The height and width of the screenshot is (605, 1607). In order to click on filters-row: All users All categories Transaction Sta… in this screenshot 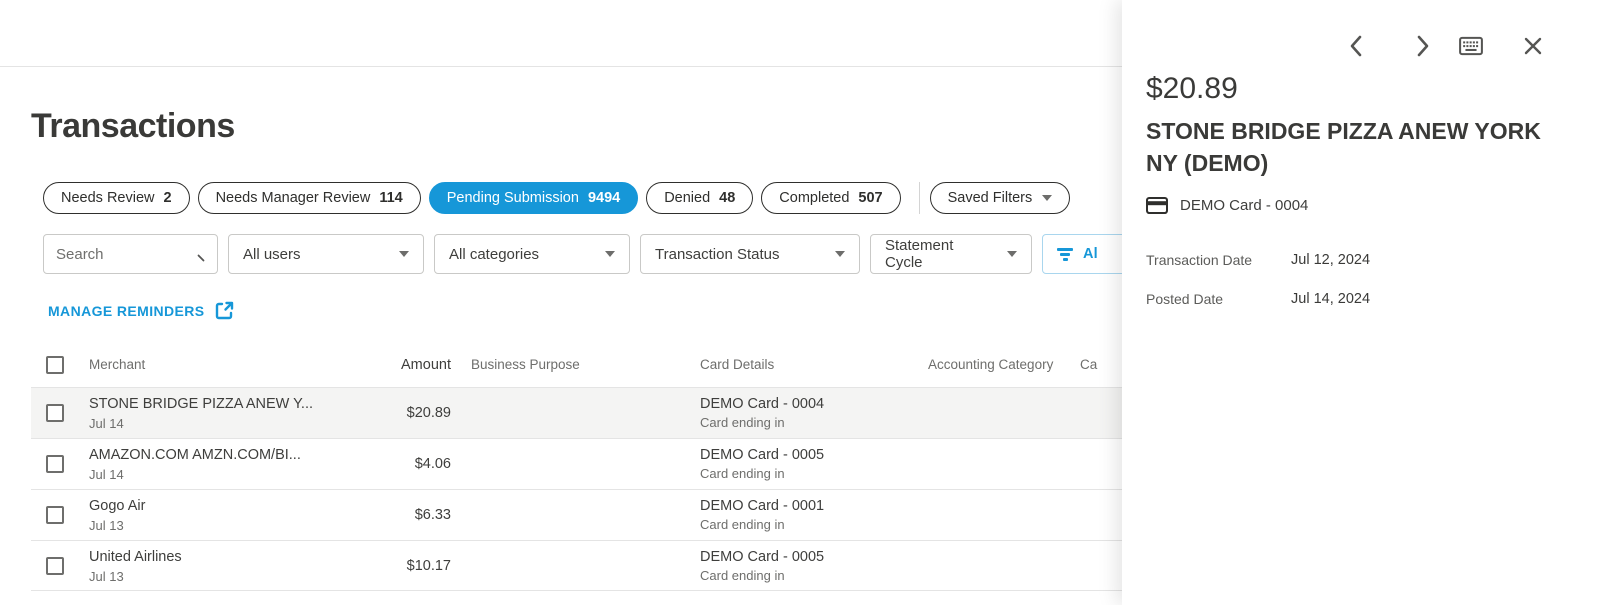, I will do `click(825, 254)`.